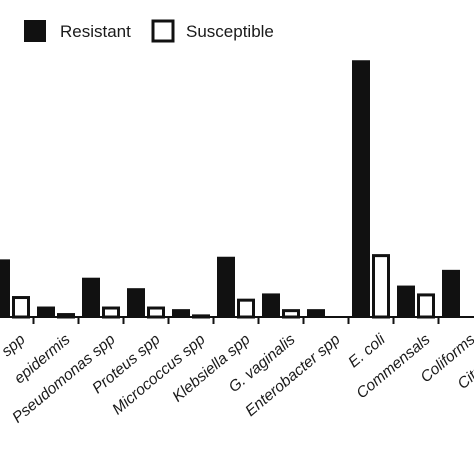  I want to click on legend: Resistant Susceptible, so click(149, 31).